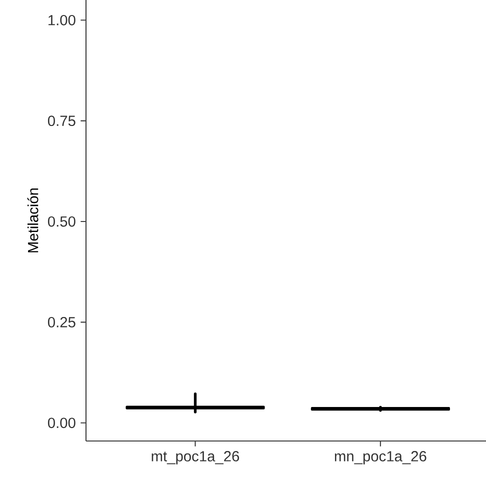 Image resolution: width=486 pixels, height=479 pixels. I want to click on y-tick-label: 0.50, so click(62, 221).